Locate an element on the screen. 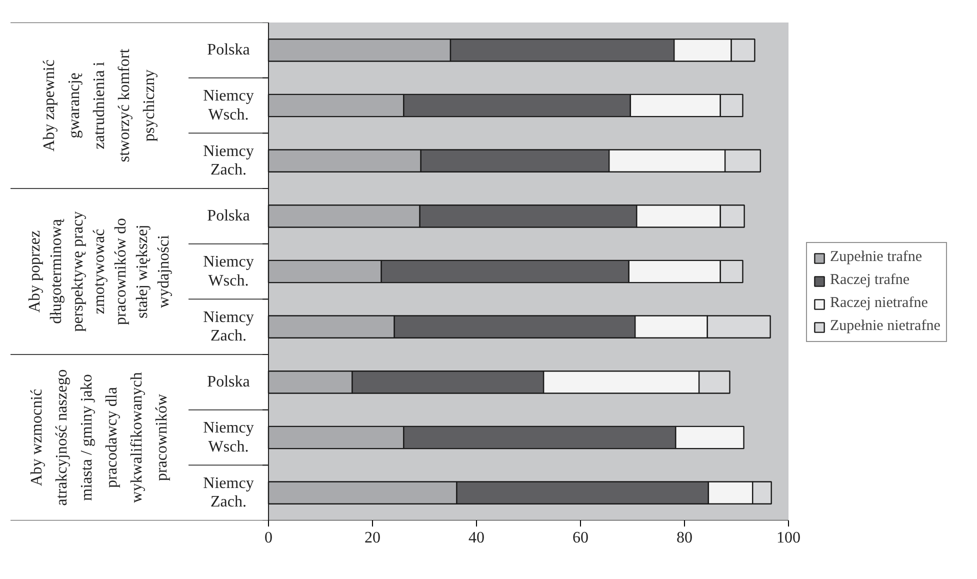 This screenshot has height=579, width=977. text: Aby poprzez długoterminową perspektywę pracy zmotywować pracowników do stałej większej wydajności is located at coordinates (99, 271).